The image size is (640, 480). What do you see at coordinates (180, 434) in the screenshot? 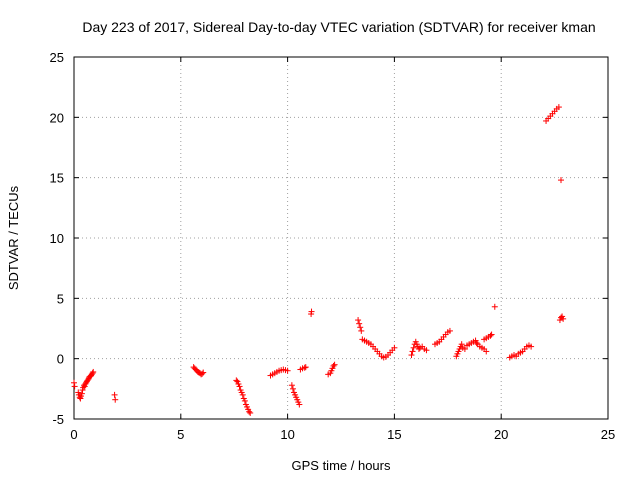
I see `x-tick-label: 5` at bounding box center [180, 434].